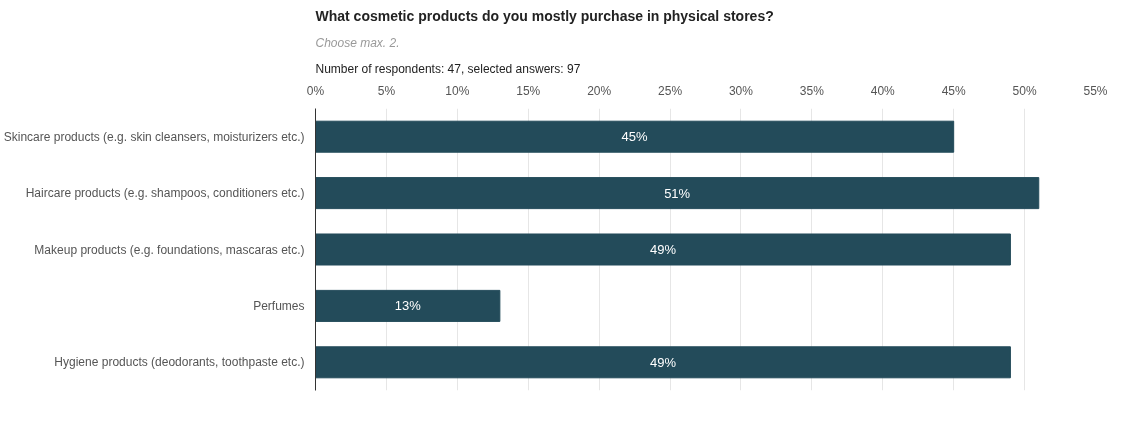 The image size is (1134, 421). I want to click on x-tick-label: 50%, so click(1024, 90).